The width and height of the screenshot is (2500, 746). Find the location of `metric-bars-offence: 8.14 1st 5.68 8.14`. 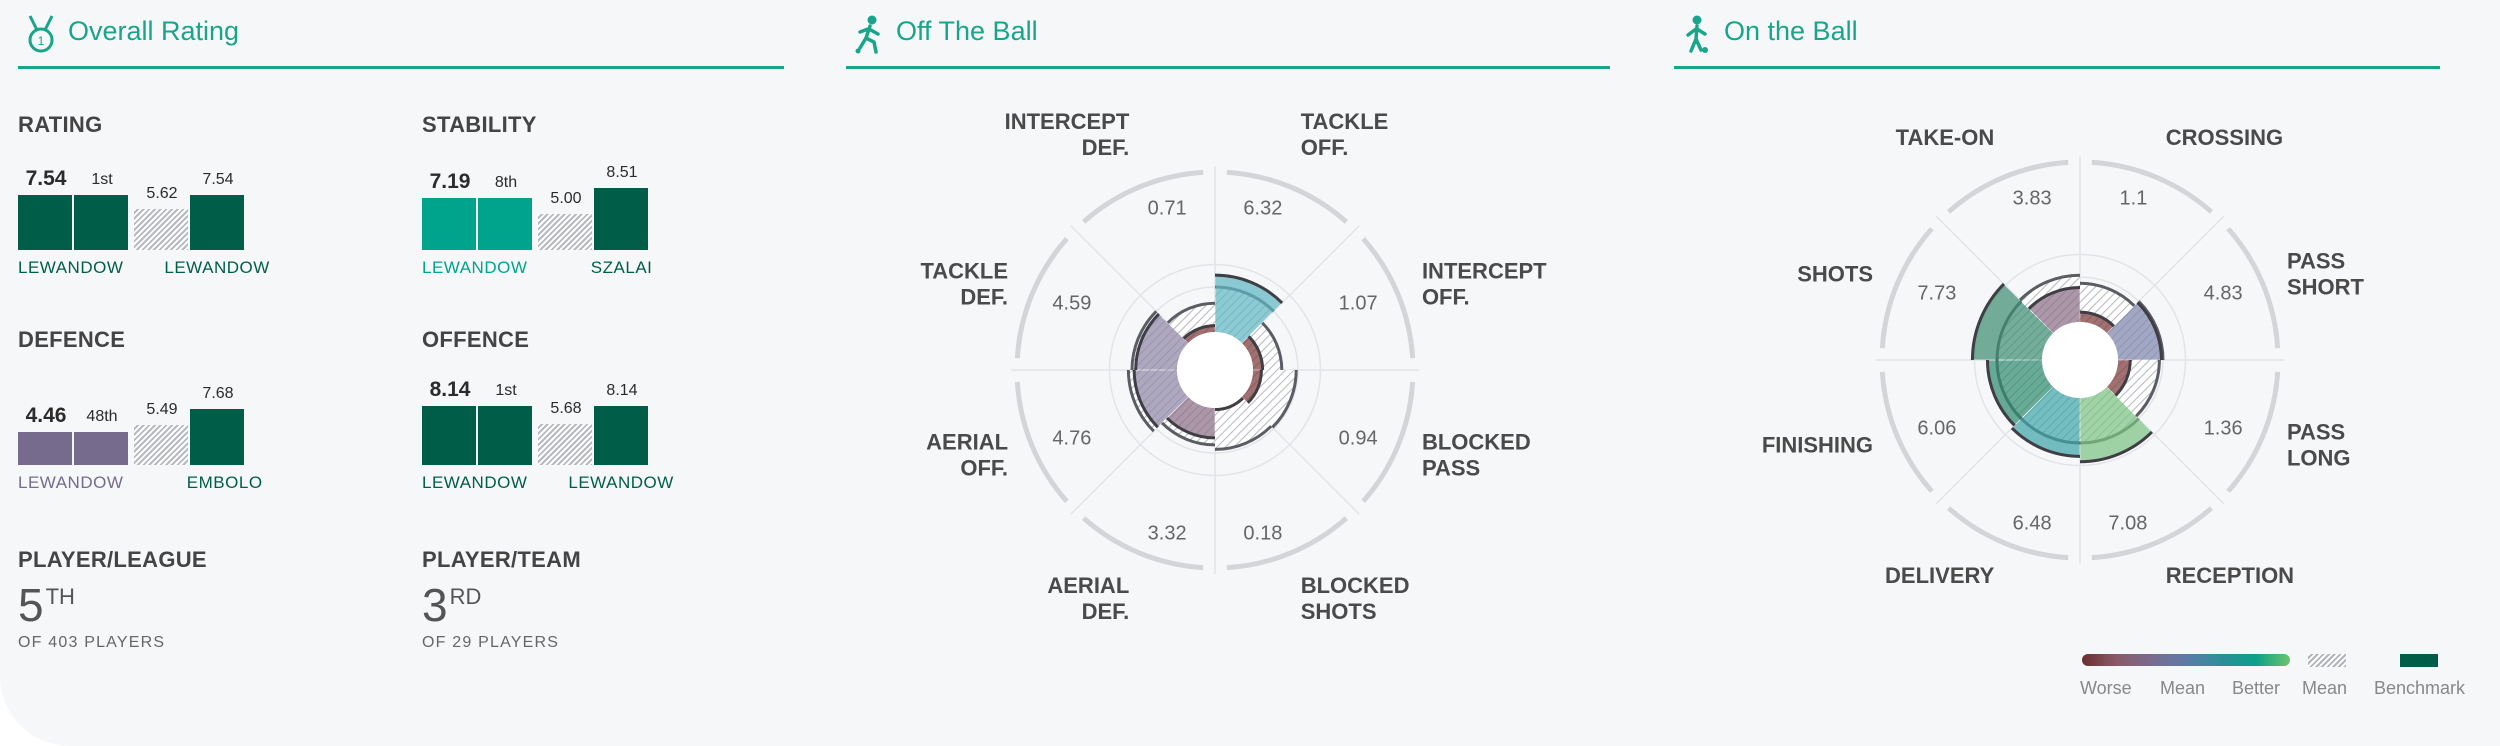

metric-bars-offence: 8.14 1st 5.68 8.14 is located at coordinates (540, 415).